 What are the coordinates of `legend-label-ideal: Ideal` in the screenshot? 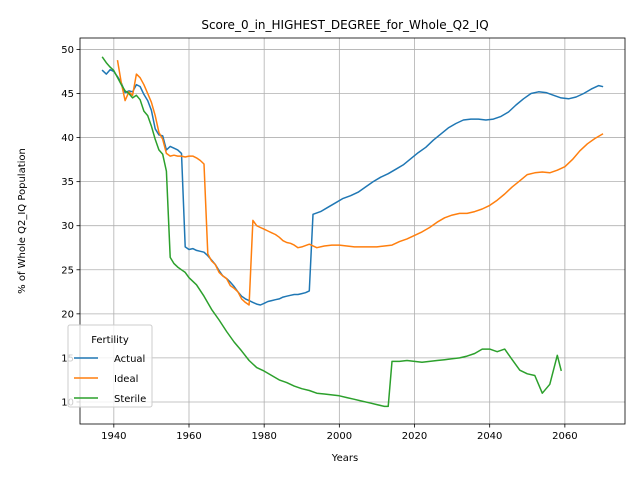 It's located at (126, 379).